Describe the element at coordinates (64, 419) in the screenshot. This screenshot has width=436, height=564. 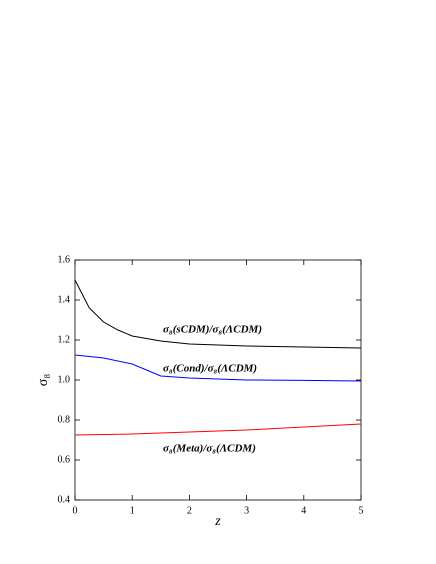
I see `y-tick-label: 0.8` at that location.